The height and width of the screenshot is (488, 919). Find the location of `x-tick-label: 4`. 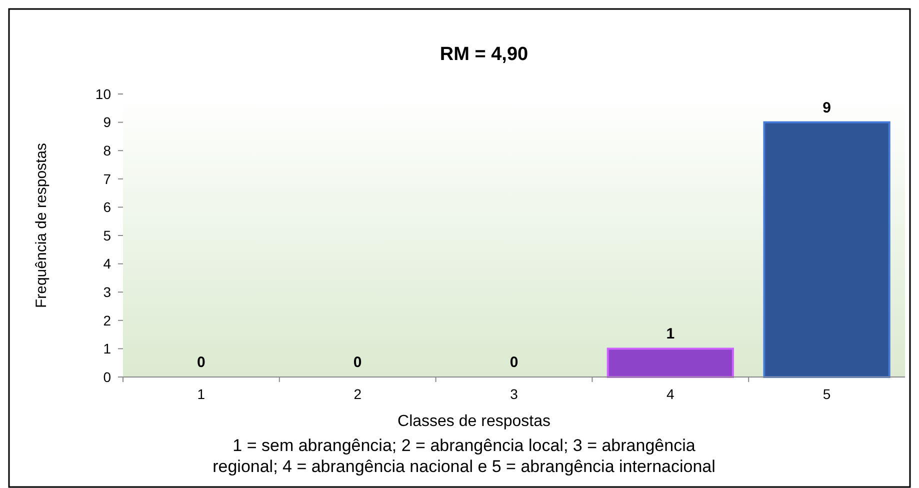

x-tick-label: 4 is located at coordinates (670, 394).